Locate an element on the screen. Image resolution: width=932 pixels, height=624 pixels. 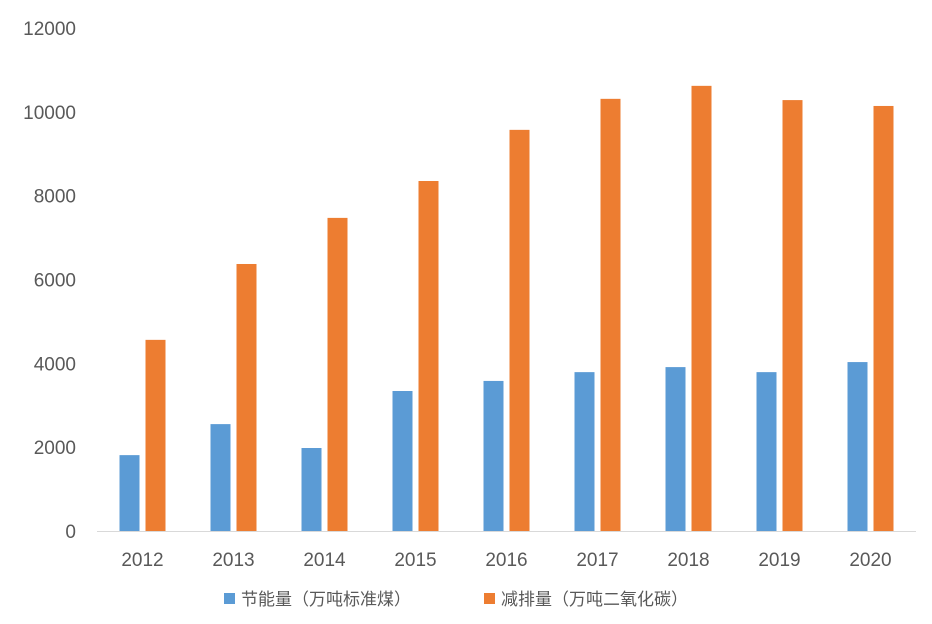
x-tick-label: 2017 is located at coordinates (597, 560).